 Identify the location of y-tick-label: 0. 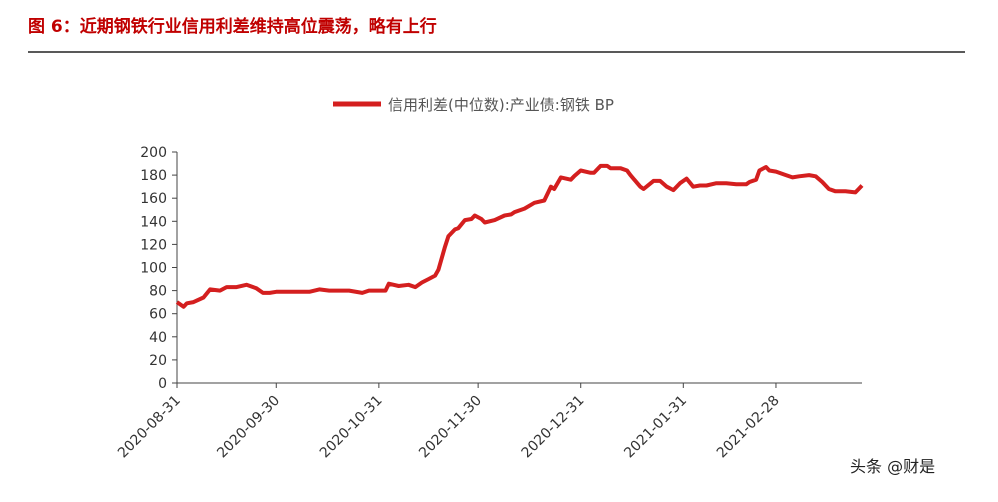
(162, 384).